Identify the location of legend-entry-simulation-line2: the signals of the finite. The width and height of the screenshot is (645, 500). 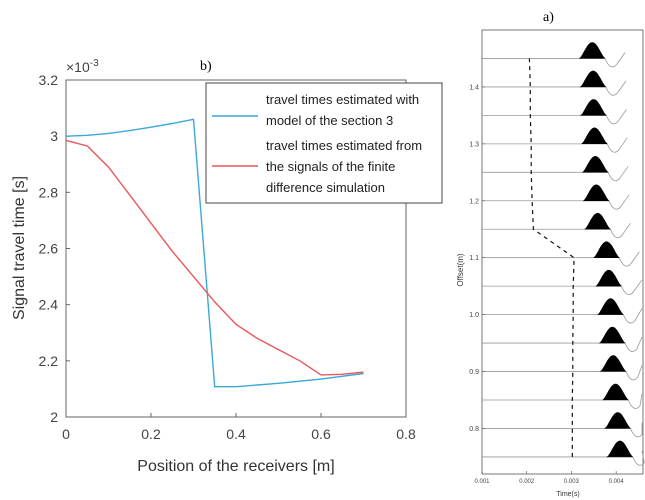
(330, 166).